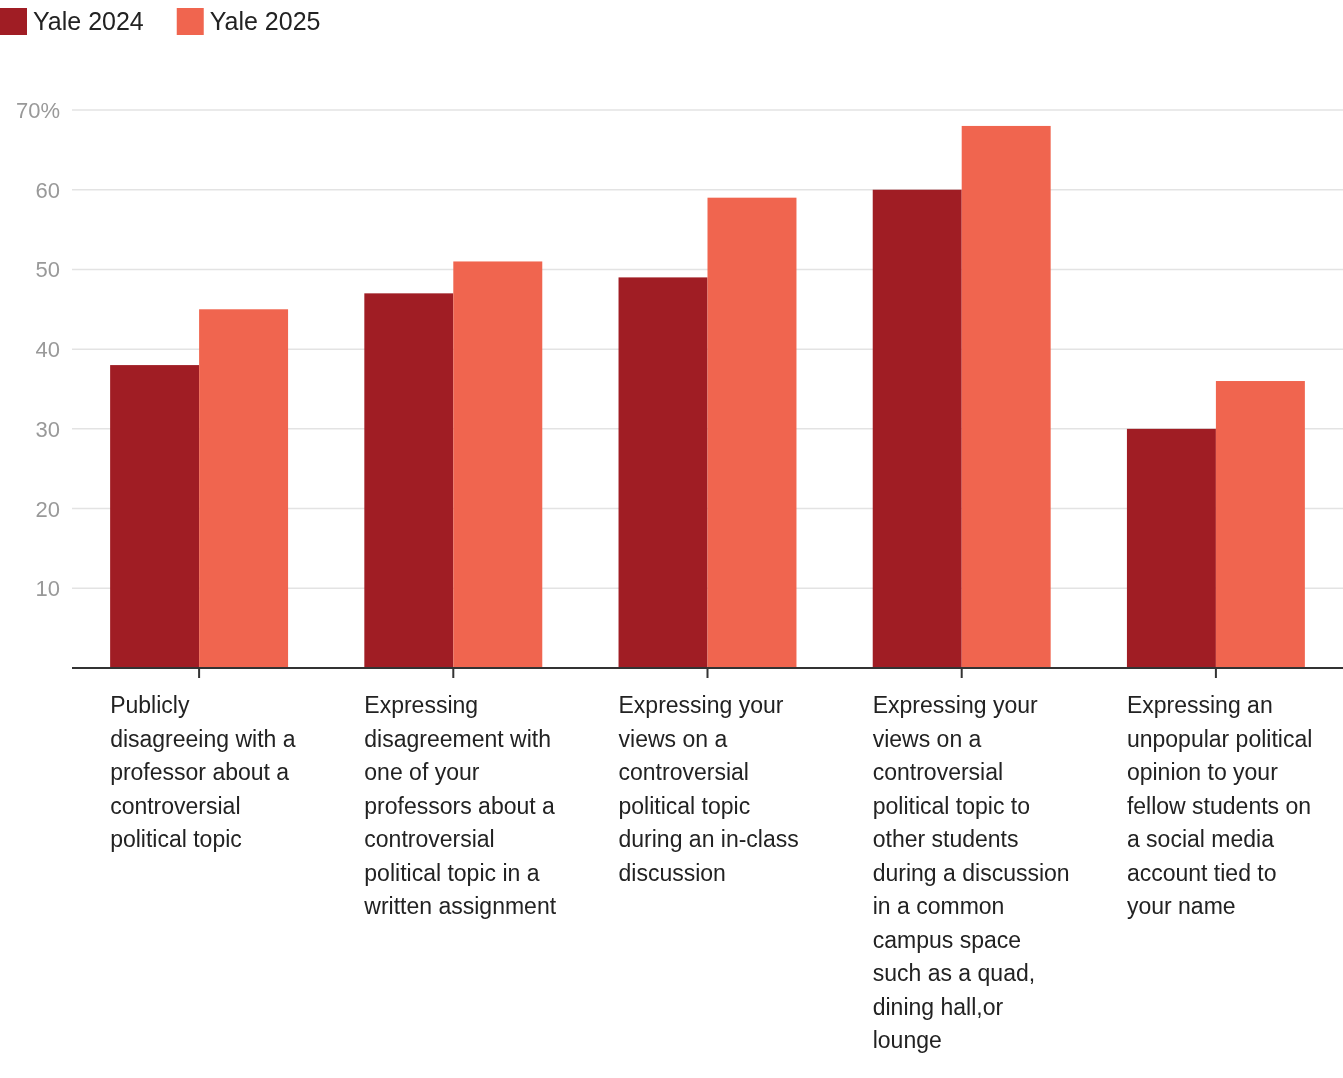  I want to click on y-tick-label: 60, so click(47, 190).